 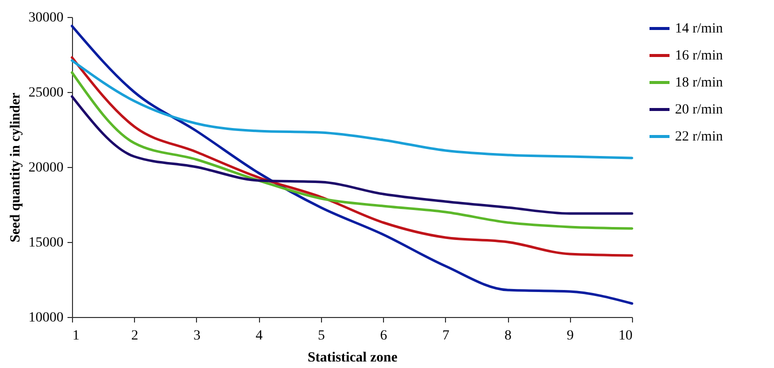 I want to click on x-tick-label: 6, so click(x=384, y=336).